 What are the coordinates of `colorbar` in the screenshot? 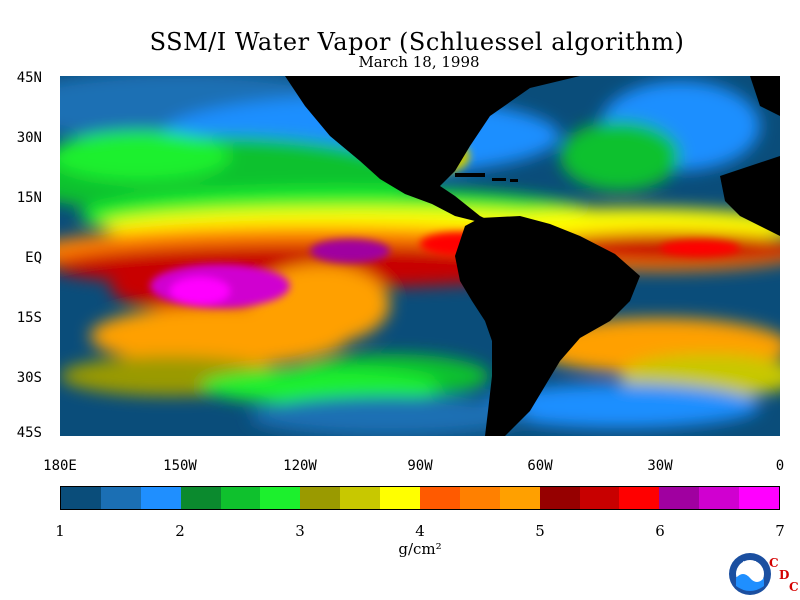 It's located at (420, 498).